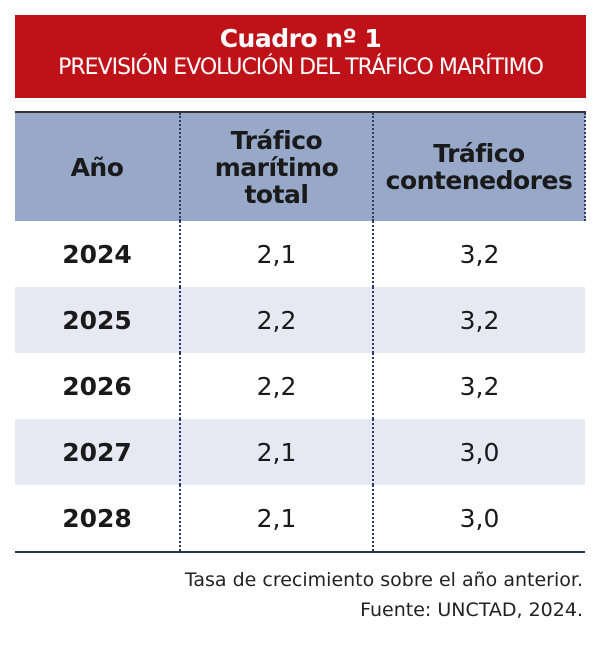 The image size is (600, 647). What do you see at coordinates (479, 166) in the screenshot?
I see `header-container-traffic: Tráfico contenedores` at bounding box center [479, 166].